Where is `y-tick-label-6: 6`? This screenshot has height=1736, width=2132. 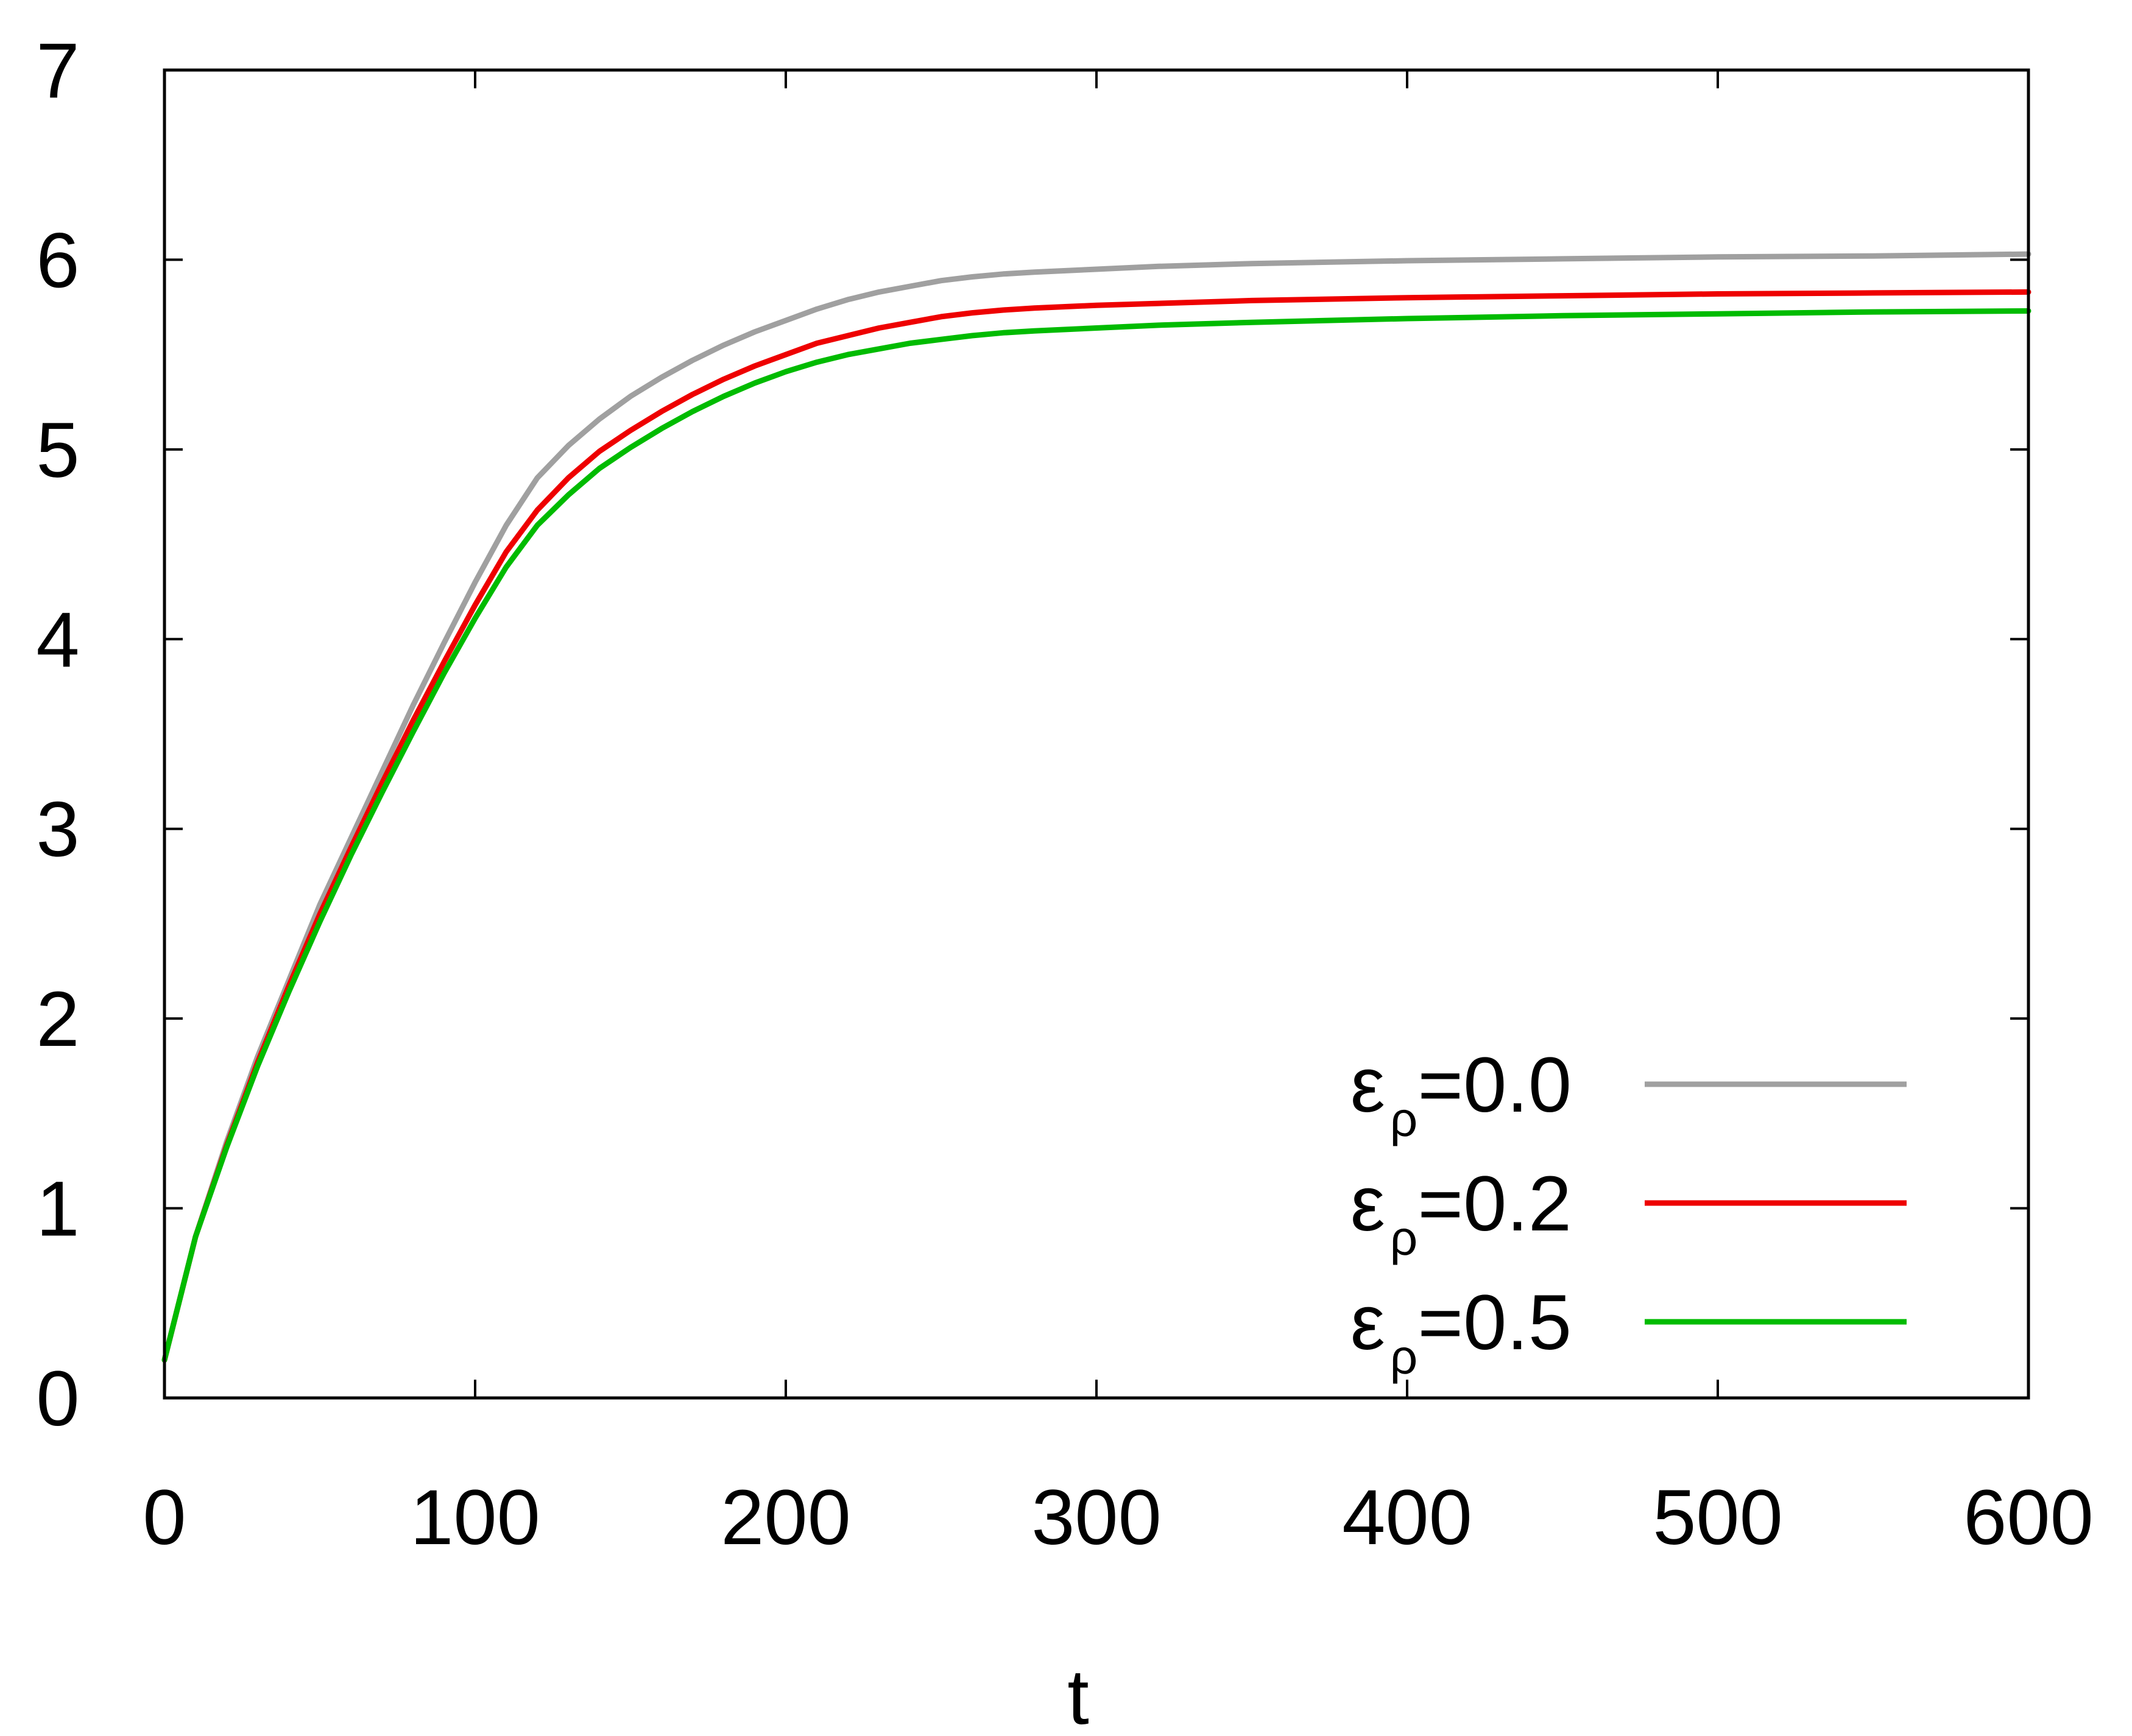 y-tick-label-6: 6 is located at coordinates (57, 260).